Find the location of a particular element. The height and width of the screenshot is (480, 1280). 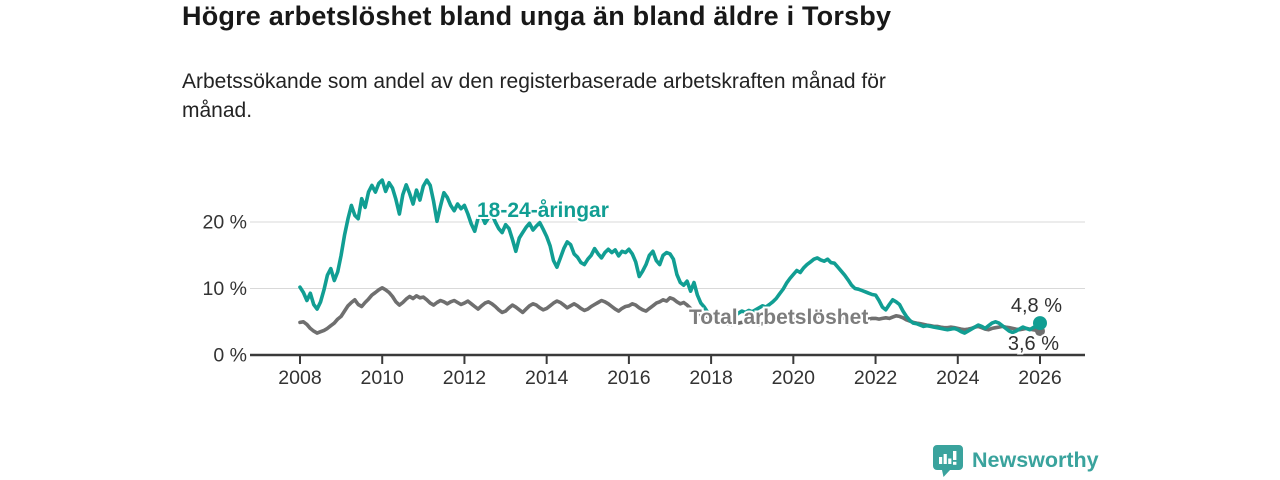

x-tick-label: 2010 is located at coordinates (383, 378).